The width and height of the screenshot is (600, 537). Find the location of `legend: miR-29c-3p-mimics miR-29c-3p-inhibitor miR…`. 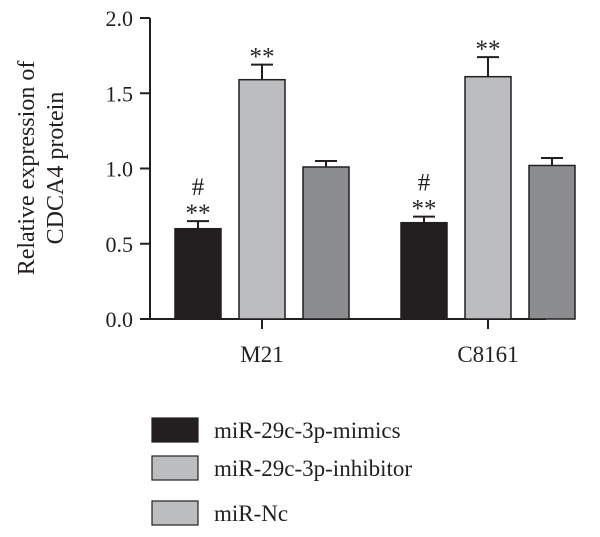

legend: miR-29c-3p-mimics miR-29c-3p-inhibitor miR… is located at coordinates (281, 471).